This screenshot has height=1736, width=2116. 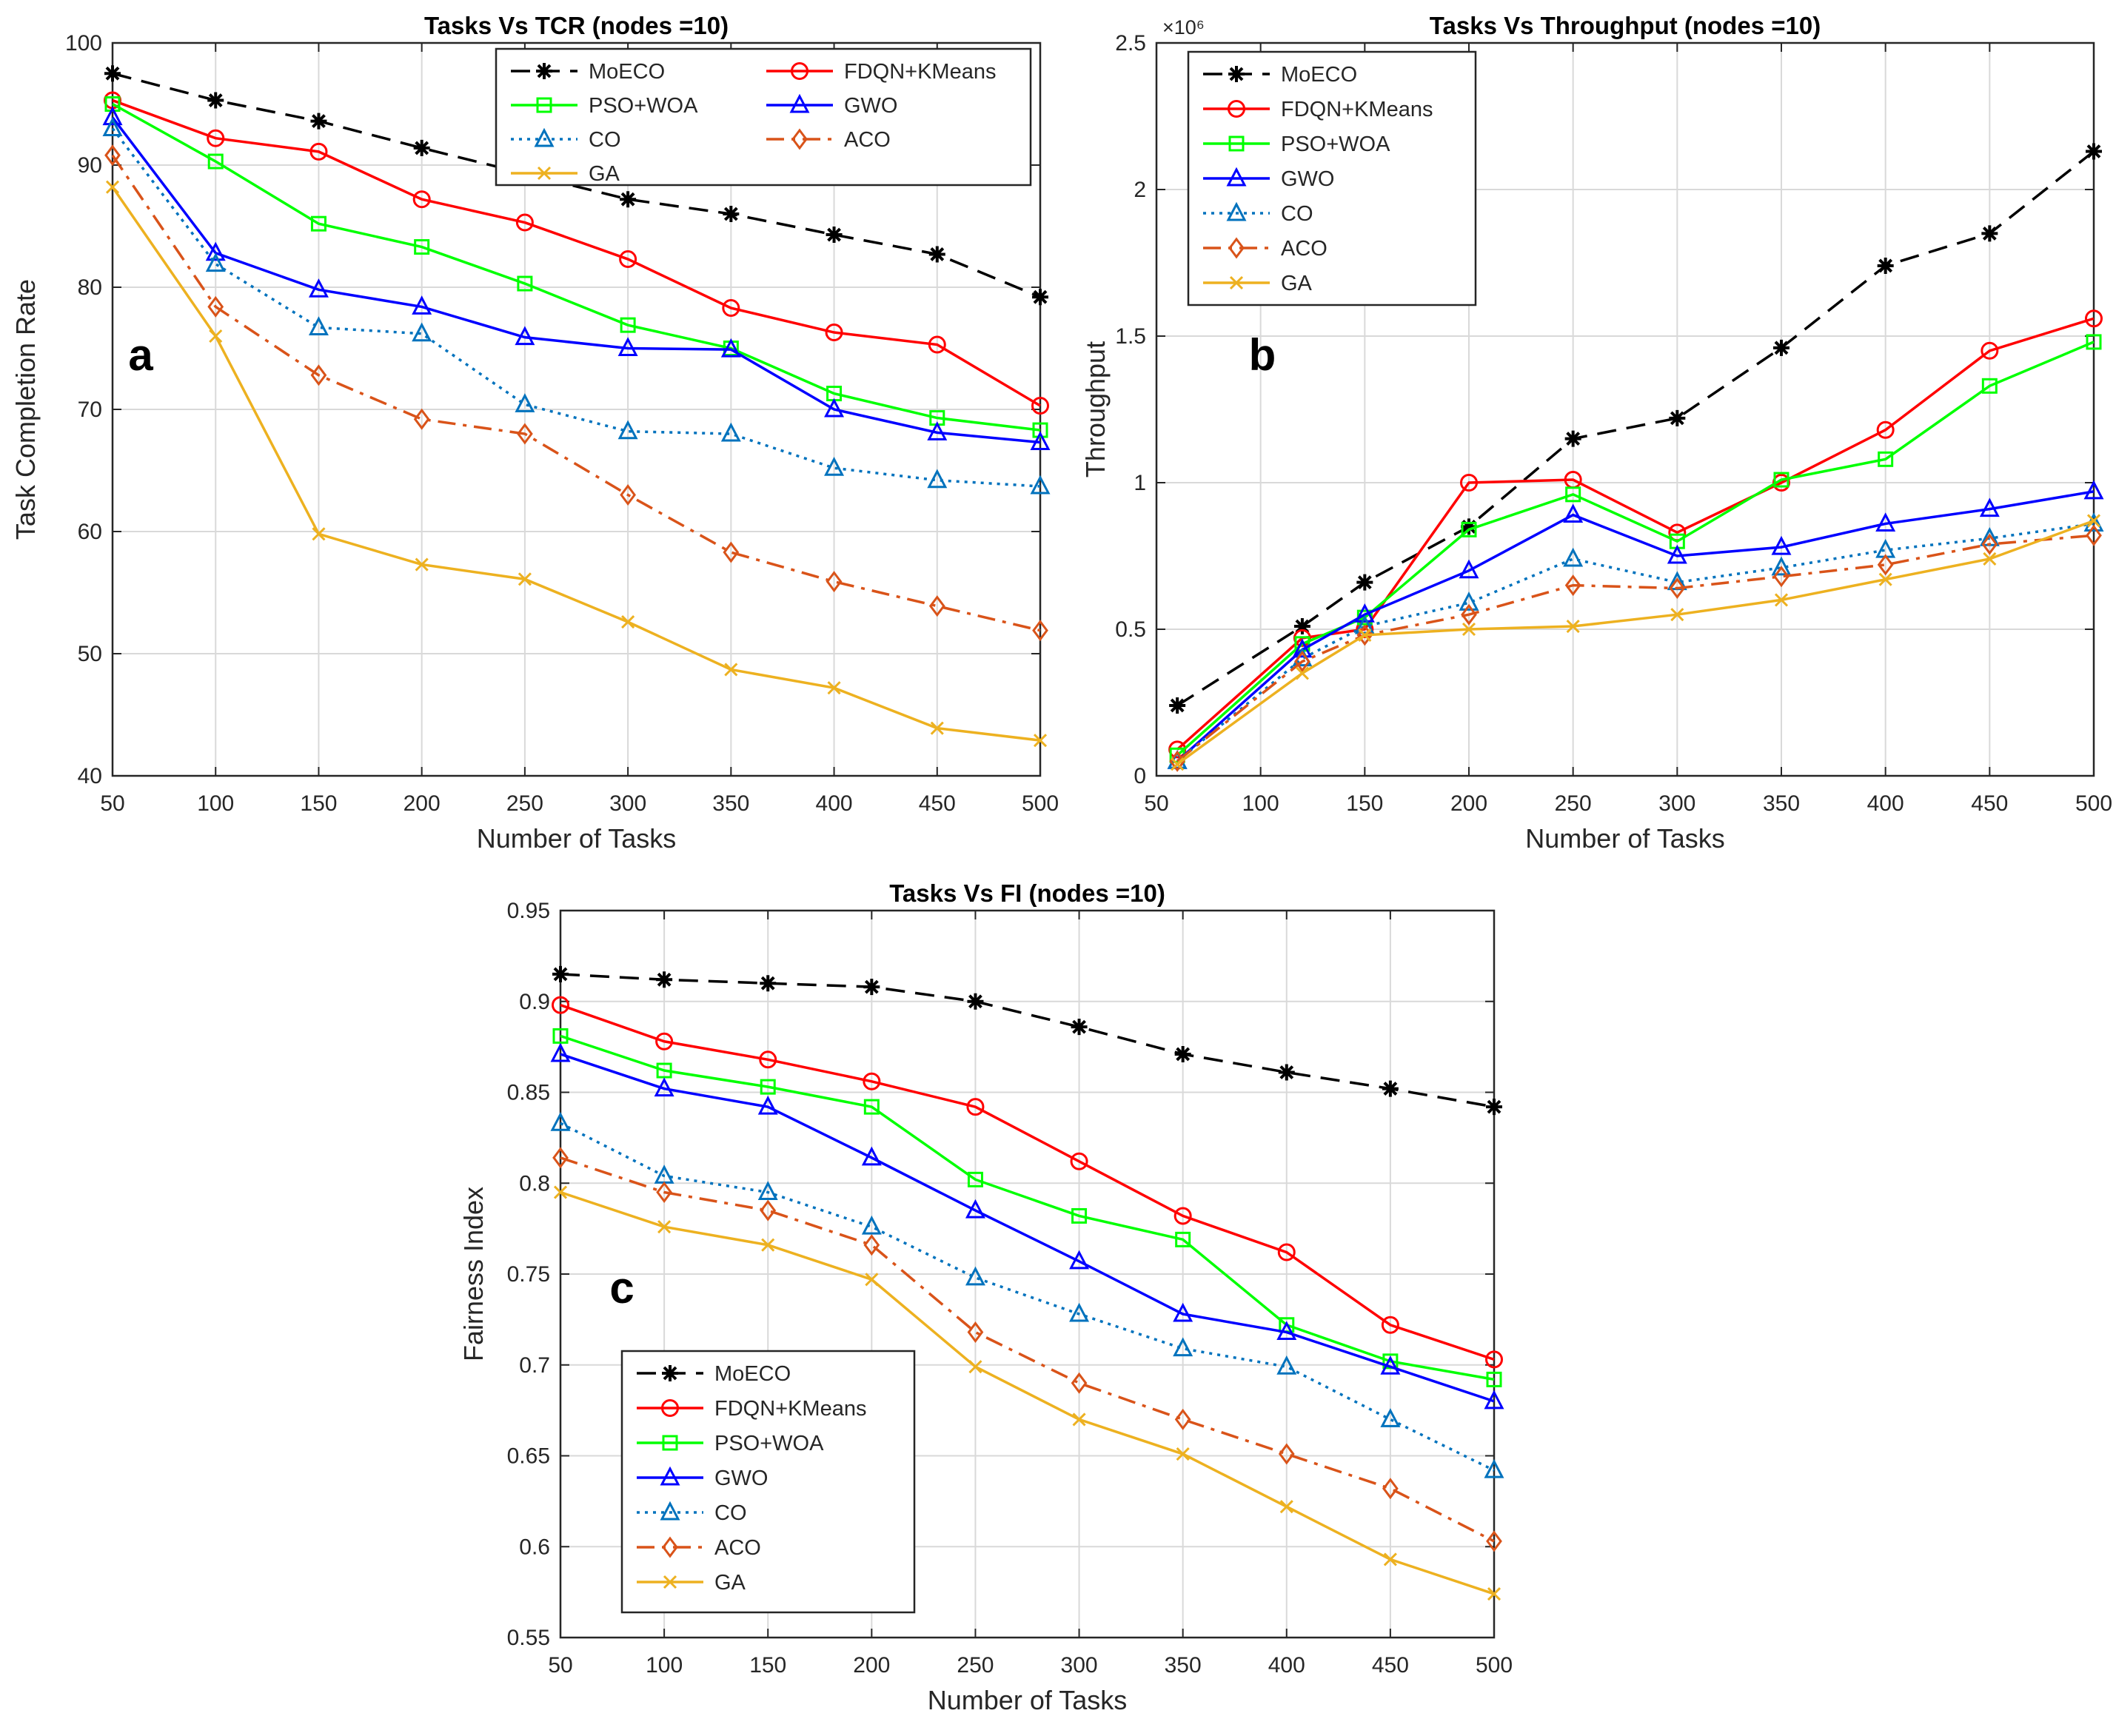 What do you see at coordinates (703, 1478) in the screenshot?
I see `legend-item: GWO` at bounding box center [703, 1478].